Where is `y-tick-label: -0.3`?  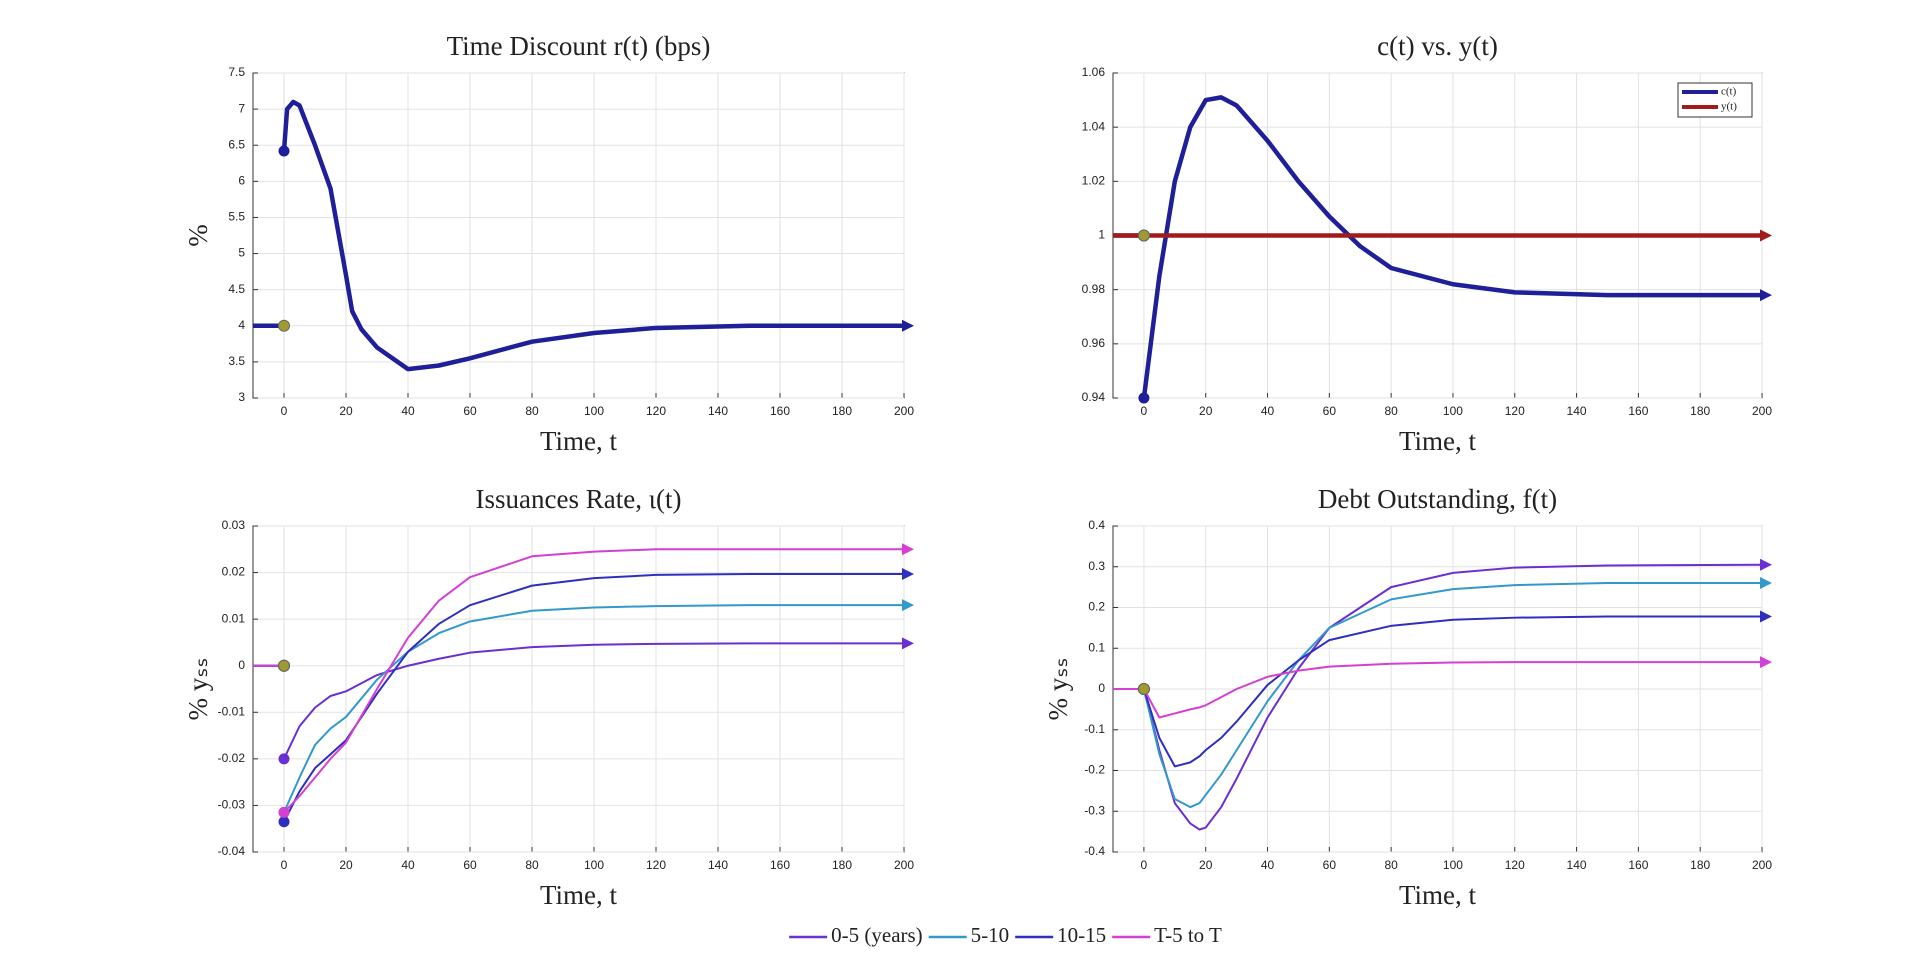 y-tick-label: -0.3 is located at coordinates (1094, 810).